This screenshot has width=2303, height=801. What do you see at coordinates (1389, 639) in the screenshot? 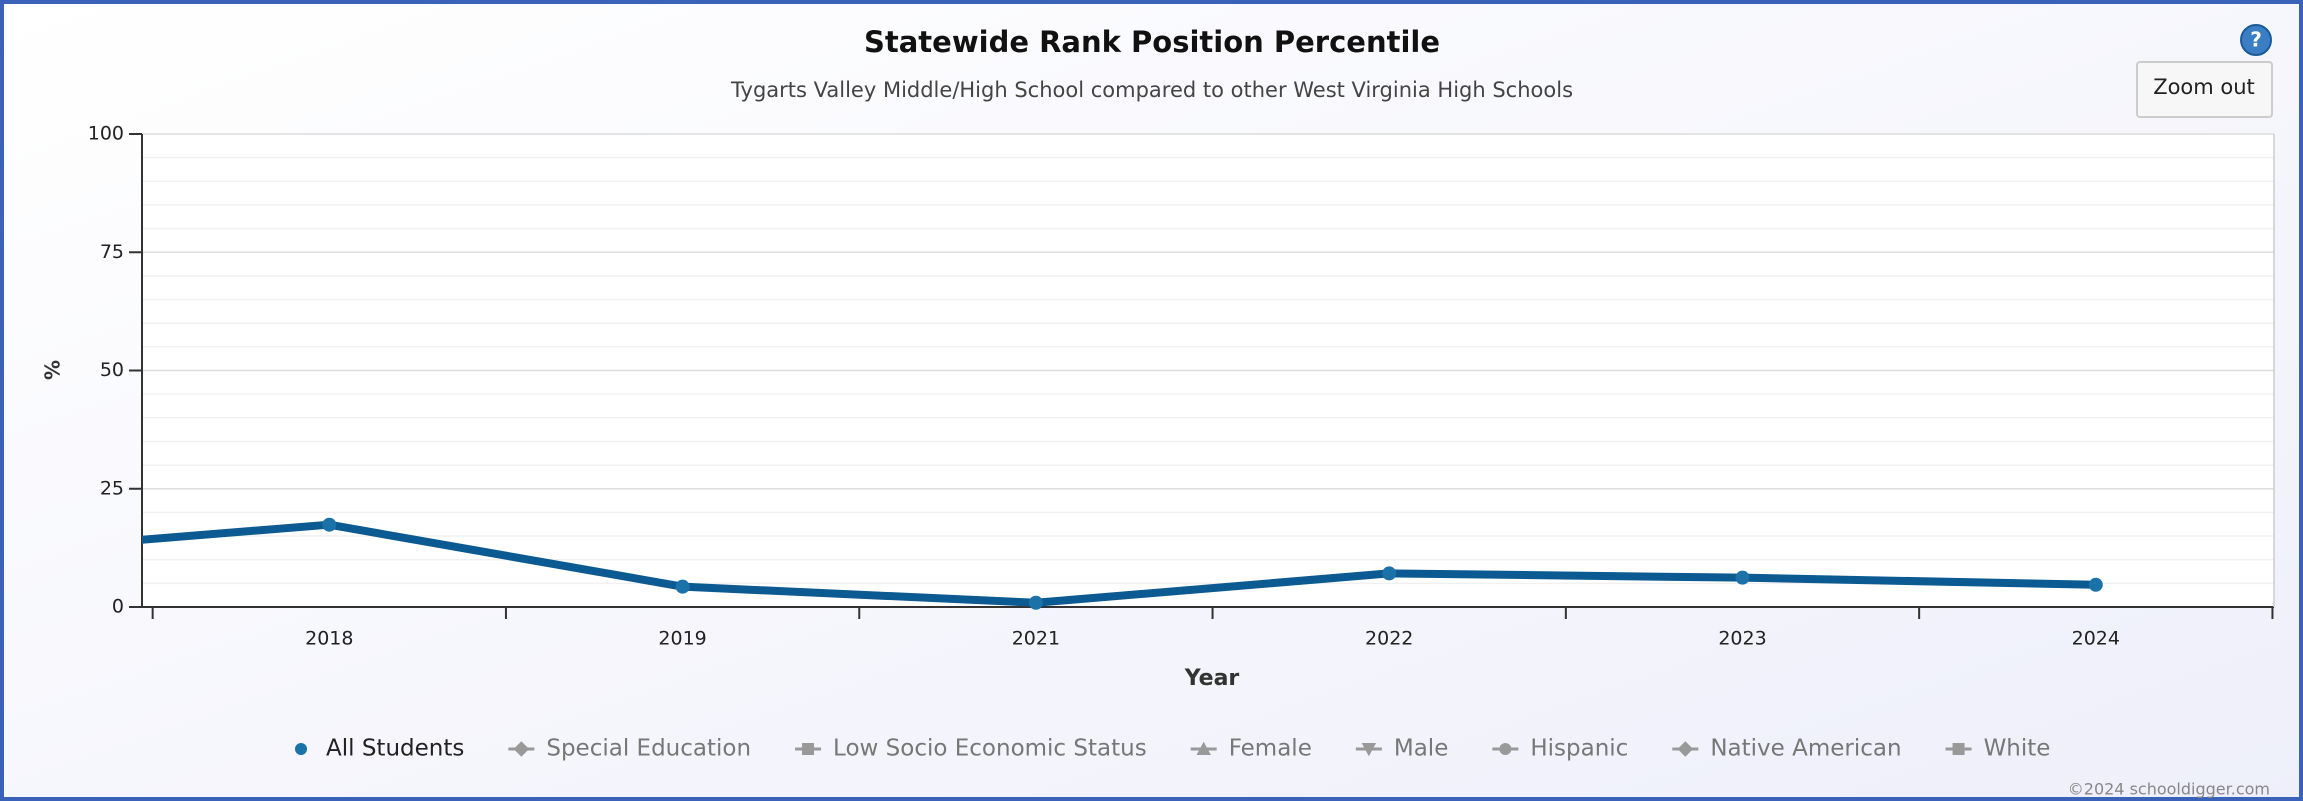
I see `x-tick-label: 2022` at bounding box center [1389, 639].